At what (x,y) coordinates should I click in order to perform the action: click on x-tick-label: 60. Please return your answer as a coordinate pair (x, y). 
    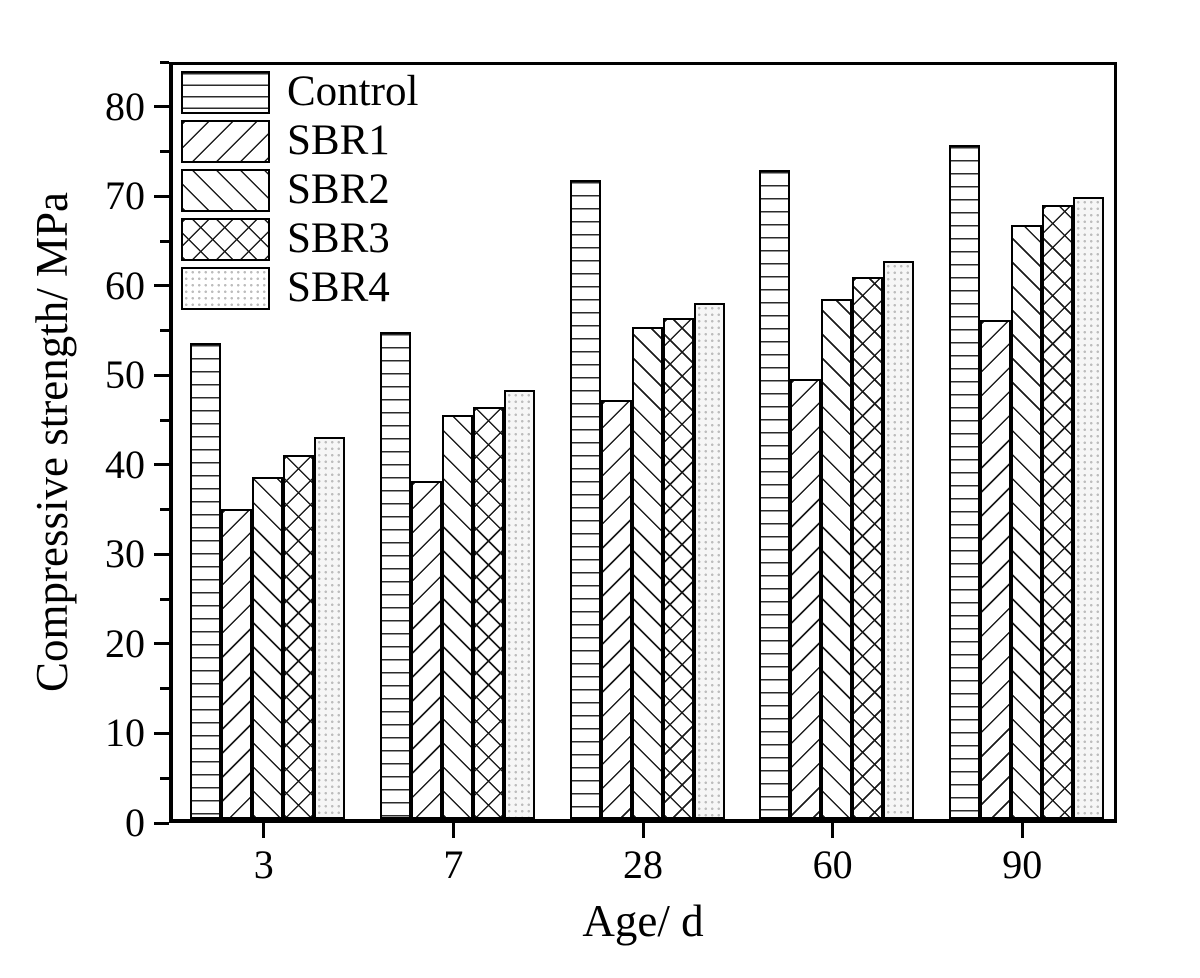
    Looking at the image, I should click on (832, 864).